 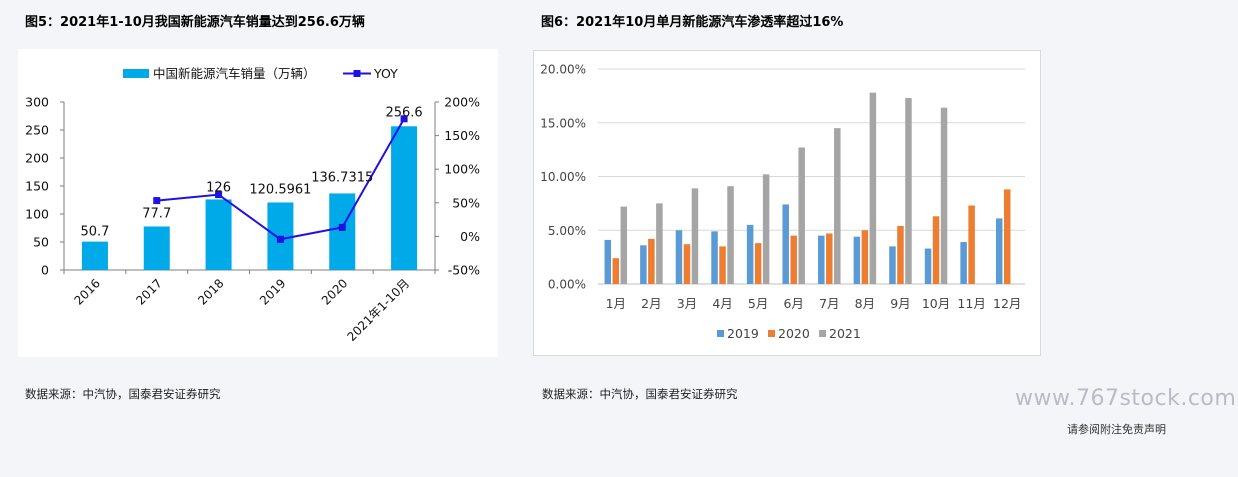 What do you see at coordinates (971, 303) in the screenshot?
I see `x-category-label: 11月` at bounding box center [971, 303].